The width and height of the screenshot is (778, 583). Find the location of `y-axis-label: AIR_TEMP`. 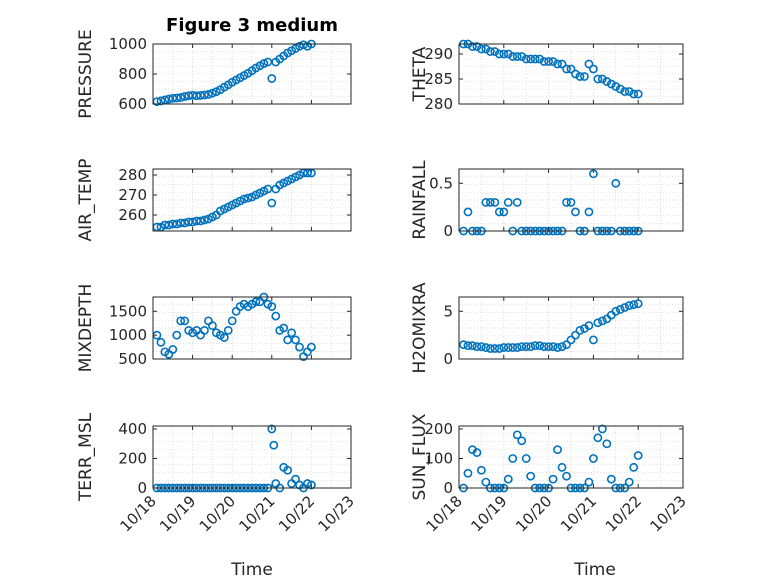

y-axis-label: AIR_TEMP is located at coordinates (86, 200).